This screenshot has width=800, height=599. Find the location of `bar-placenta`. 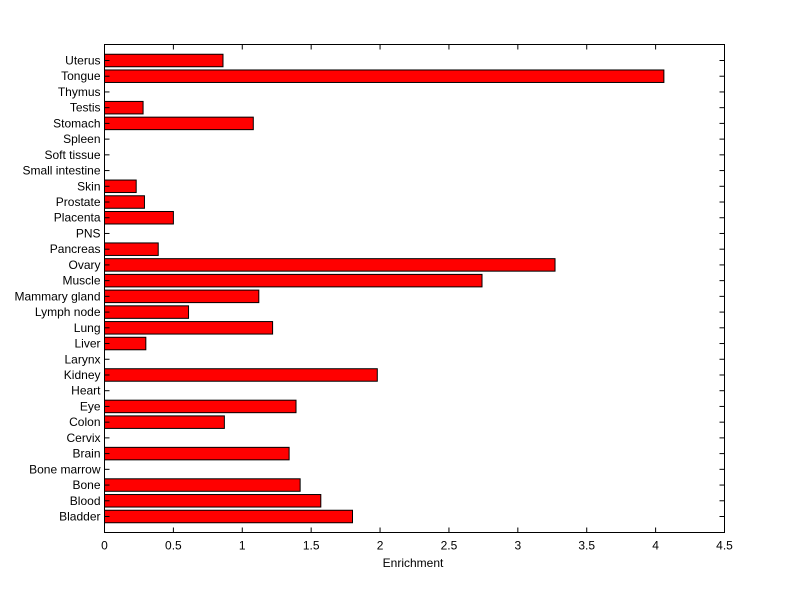

bar-placenta is located at coordinates (139, 217).